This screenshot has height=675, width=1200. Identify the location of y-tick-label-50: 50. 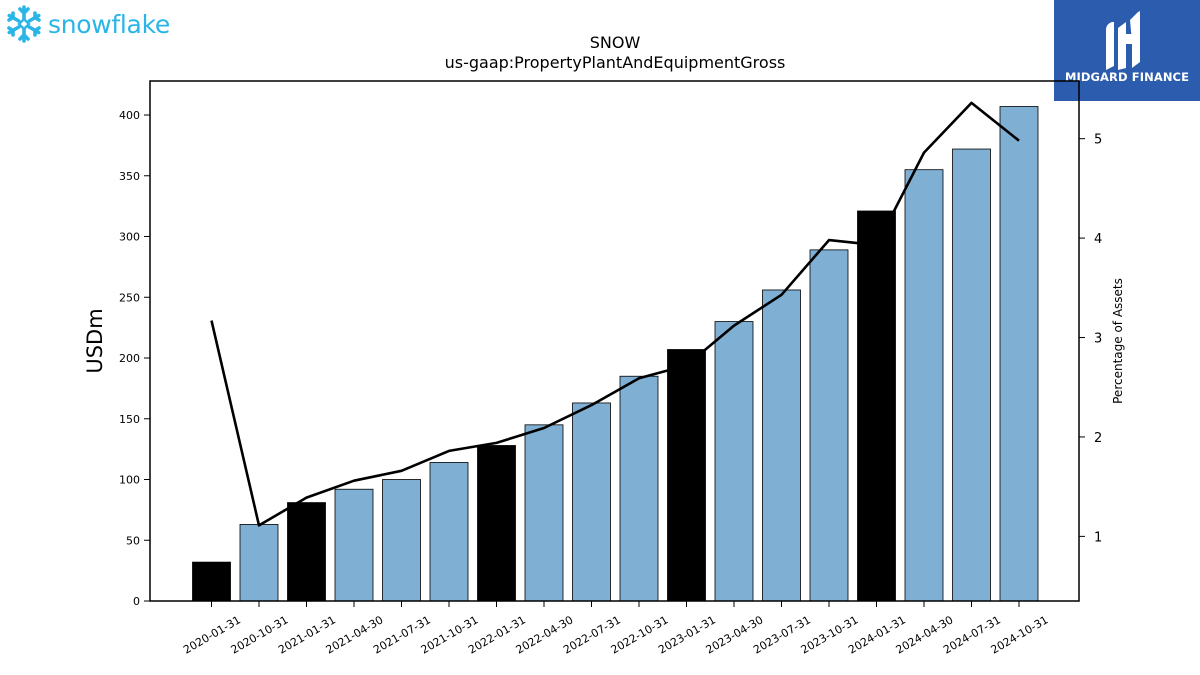
(133, 540).